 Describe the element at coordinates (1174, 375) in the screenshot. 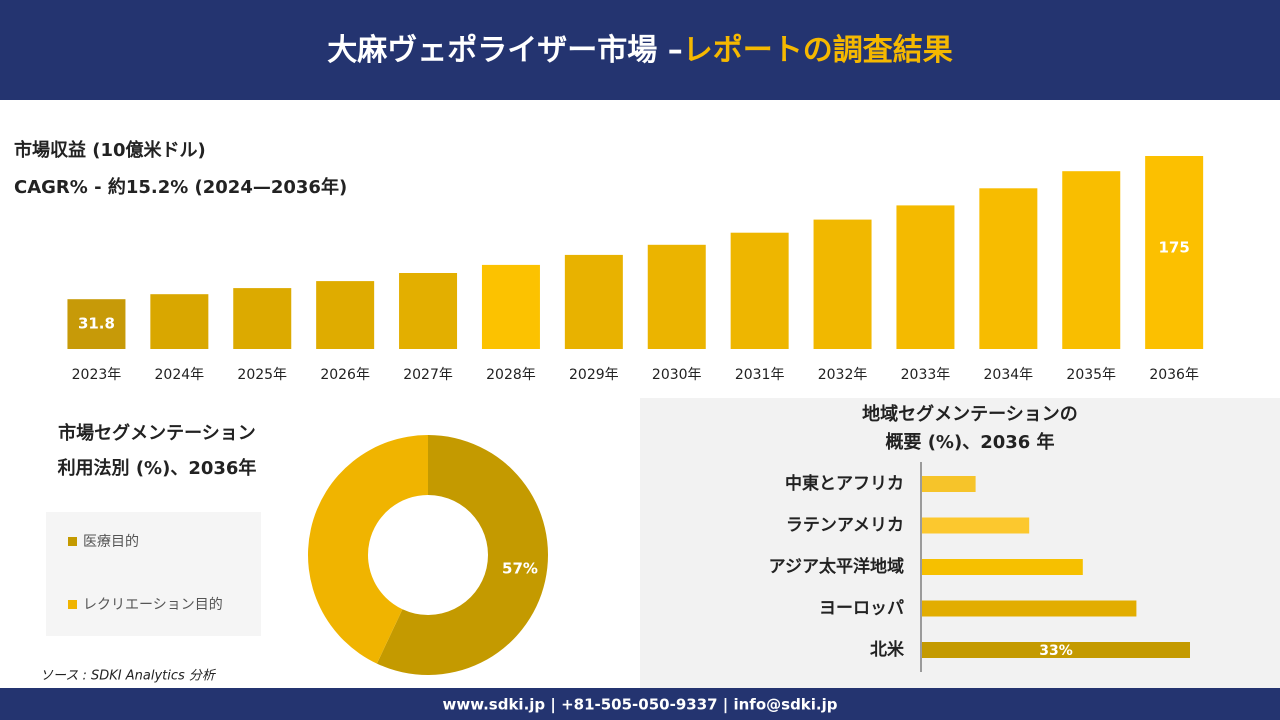

I see `x-tick-label: 2036年` at that location.